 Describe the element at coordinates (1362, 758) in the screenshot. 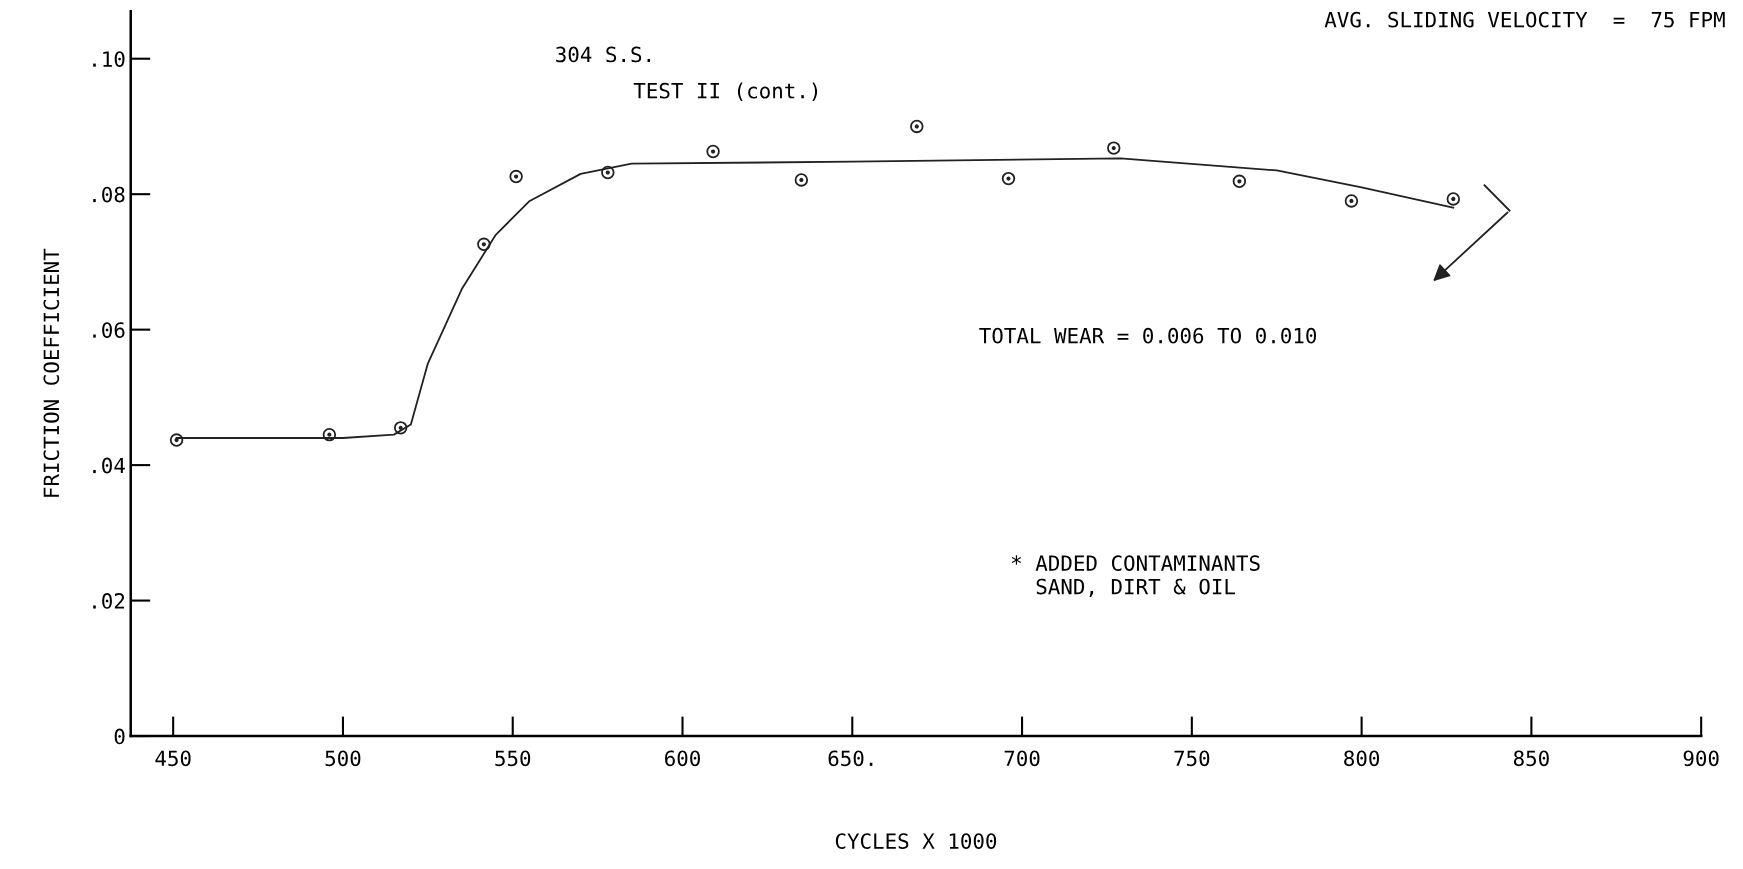

I see `x-tick-label: 800` at that location.